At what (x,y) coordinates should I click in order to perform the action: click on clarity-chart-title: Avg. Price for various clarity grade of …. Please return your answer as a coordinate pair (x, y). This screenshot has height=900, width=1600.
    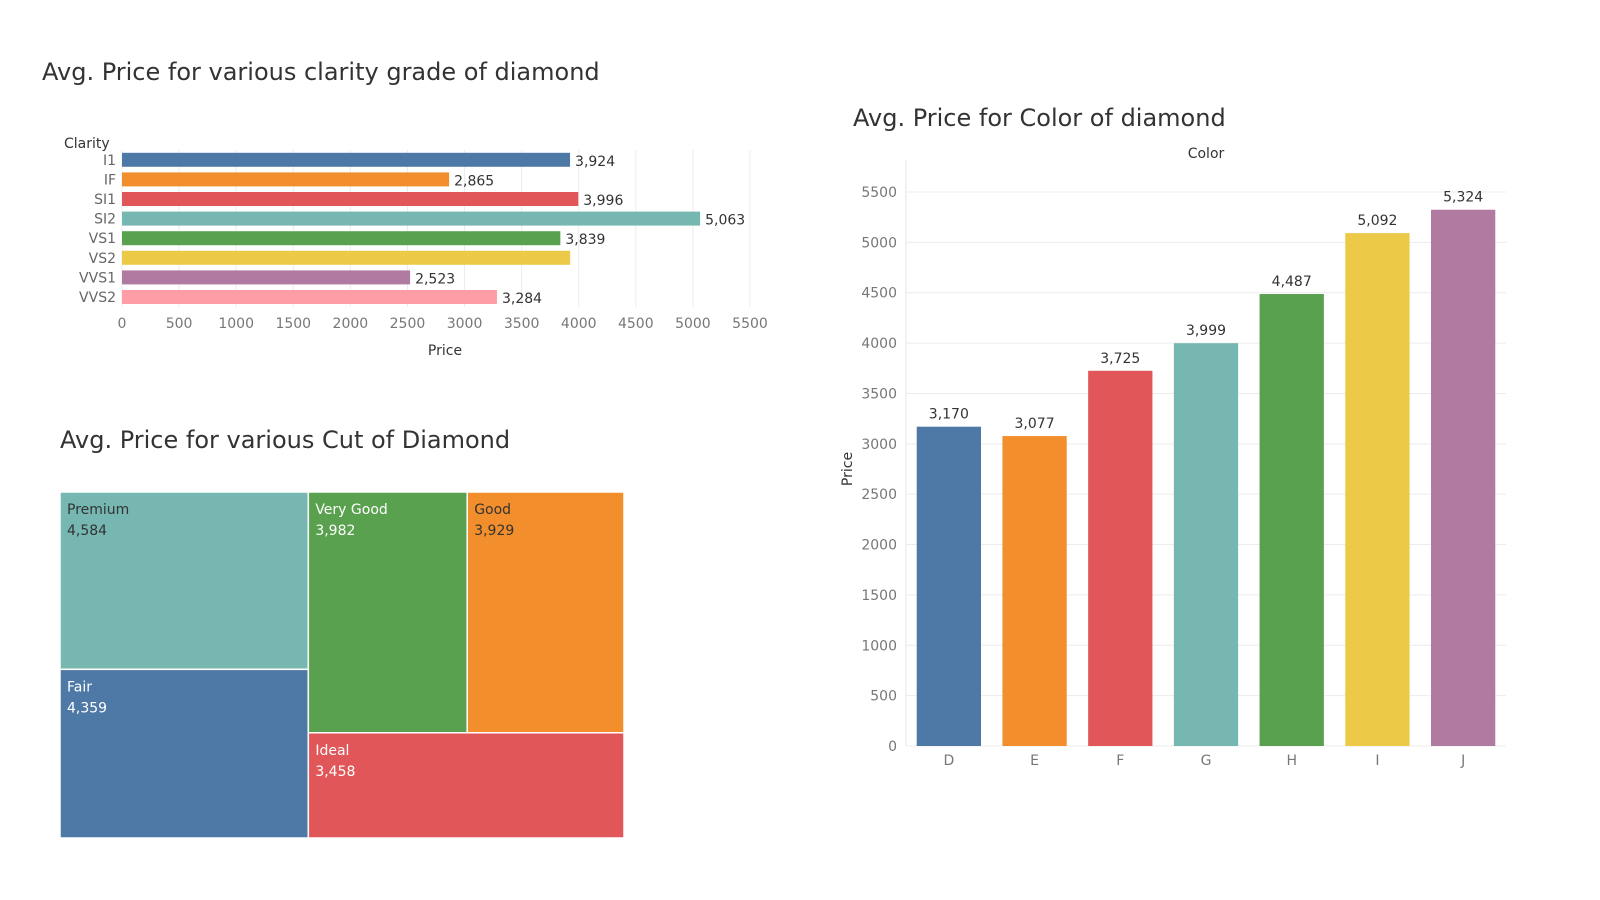
    Looking at the image, I should click on (321, 72).